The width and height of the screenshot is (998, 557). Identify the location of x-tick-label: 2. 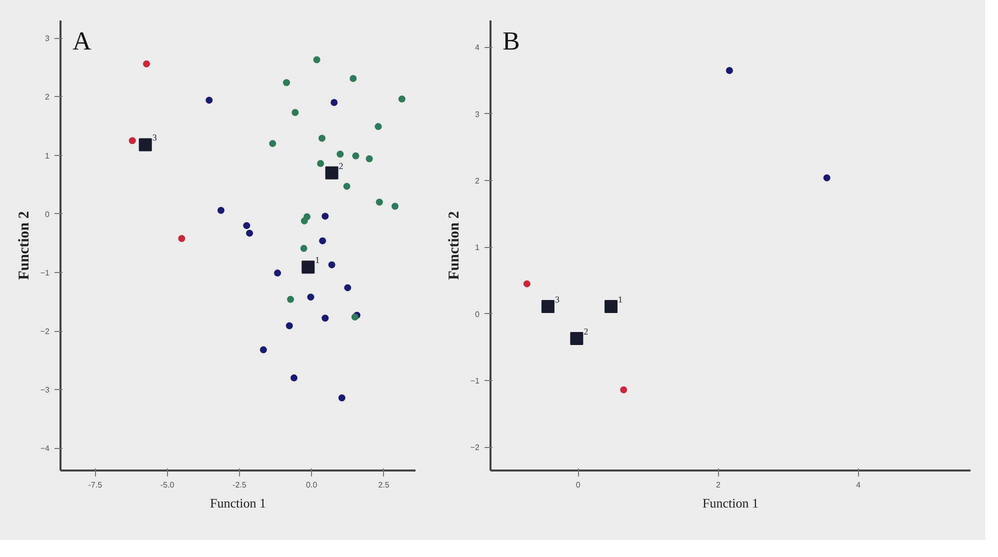
(719, 485).